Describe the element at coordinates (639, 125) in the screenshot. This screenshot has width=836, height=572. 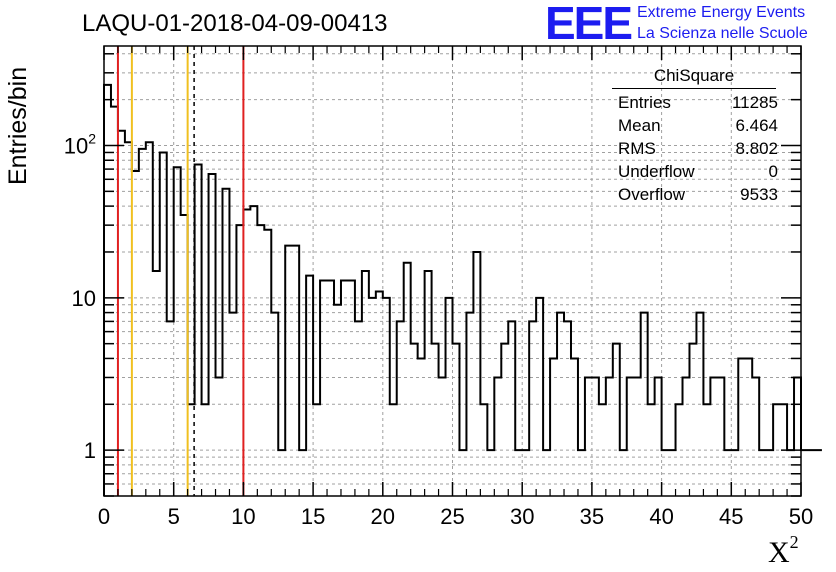
I see `stats-label: Mean` at that location.